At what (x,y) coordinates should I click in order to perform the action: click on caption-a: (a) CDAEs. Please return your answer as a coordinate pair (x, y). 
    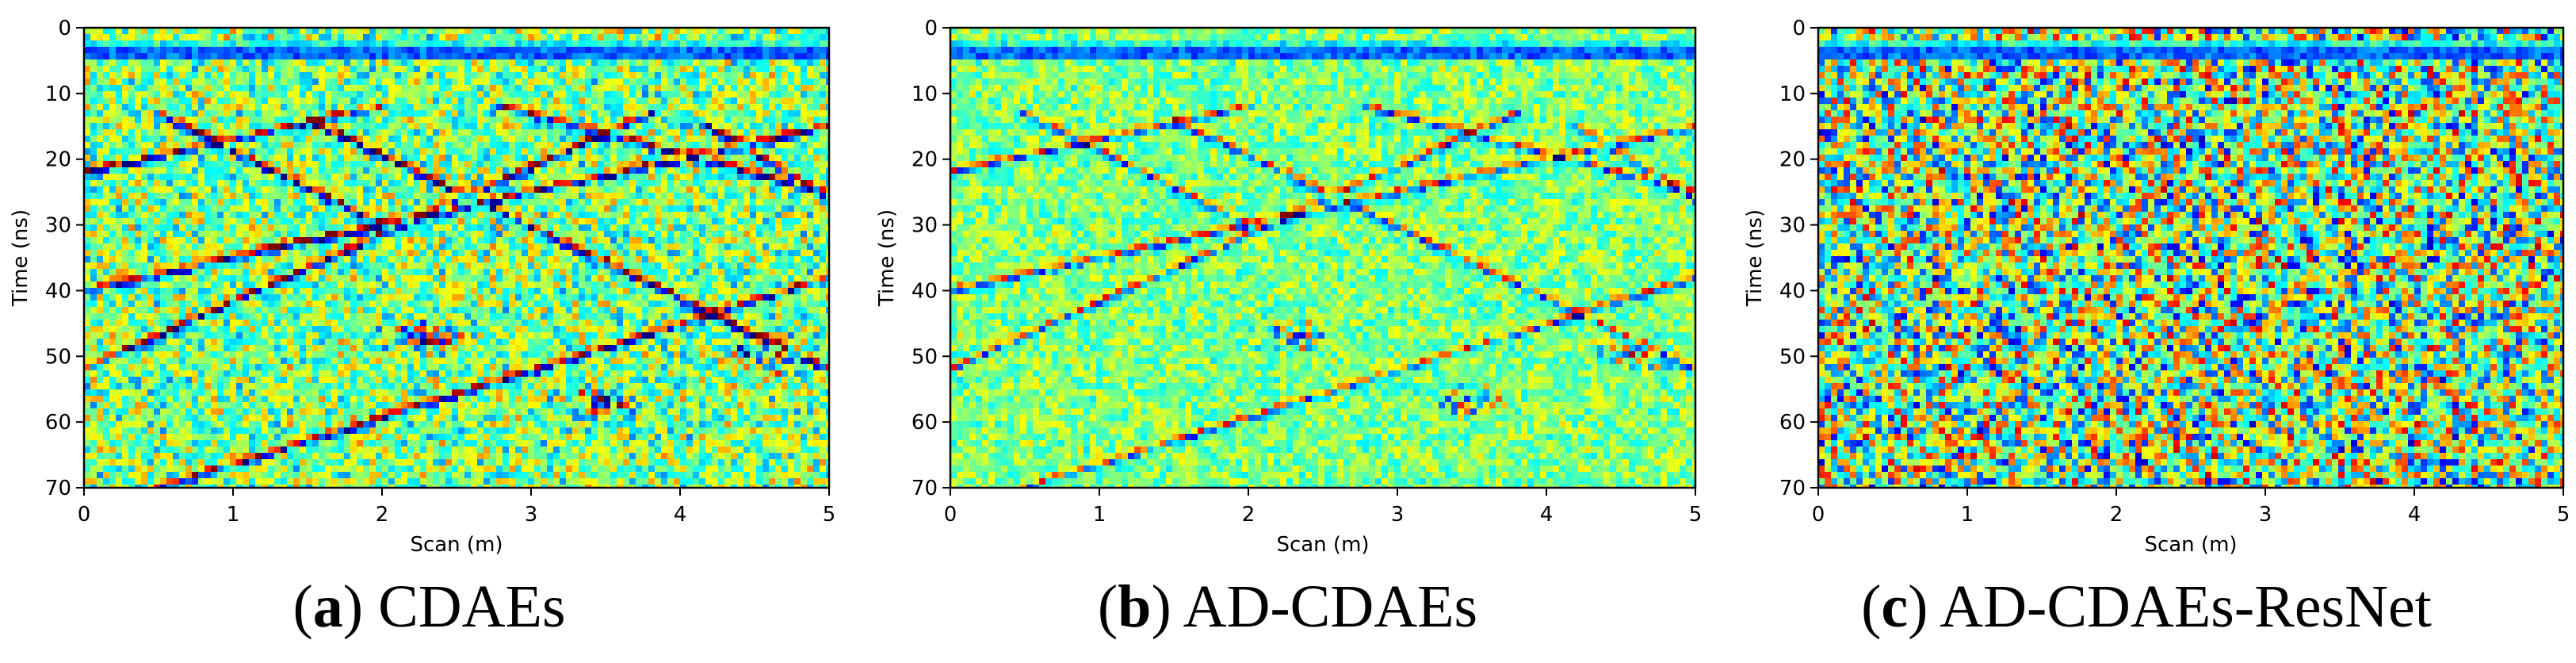
    Looking at the image, I should click on (429, 606).